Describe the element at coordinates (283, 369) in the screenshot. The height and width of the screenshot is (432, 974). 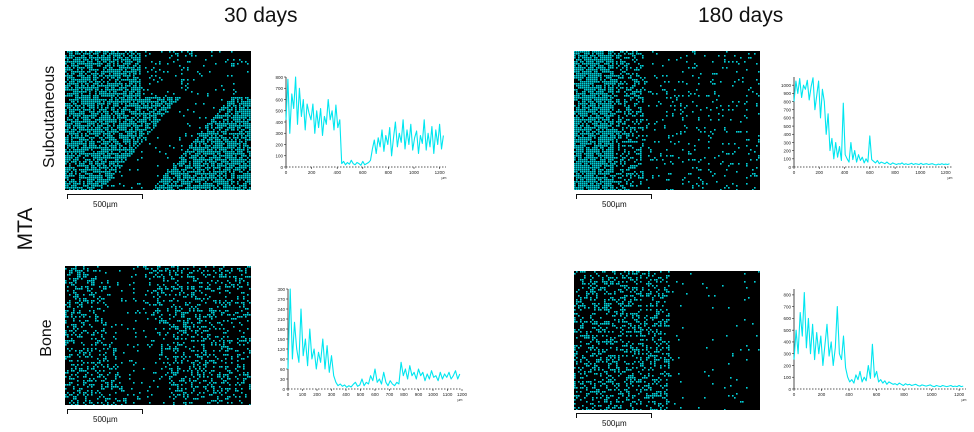
I see `y-tick-label: 60` at that location.